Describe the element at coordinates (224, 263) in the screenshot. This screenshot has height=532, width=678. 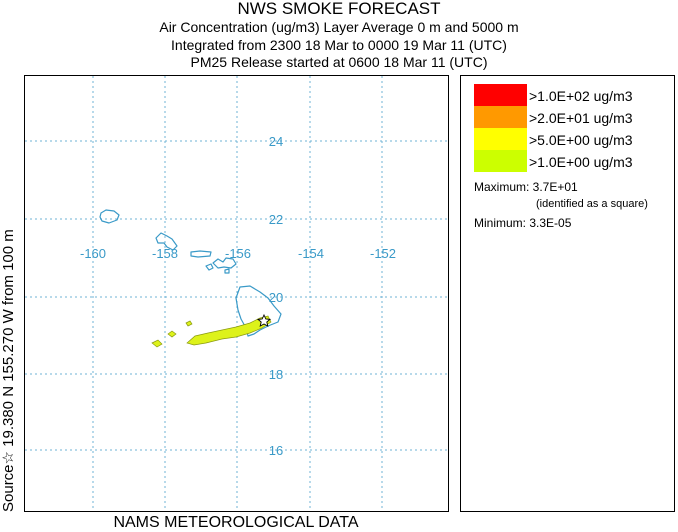
I see `island-maui` at that location.